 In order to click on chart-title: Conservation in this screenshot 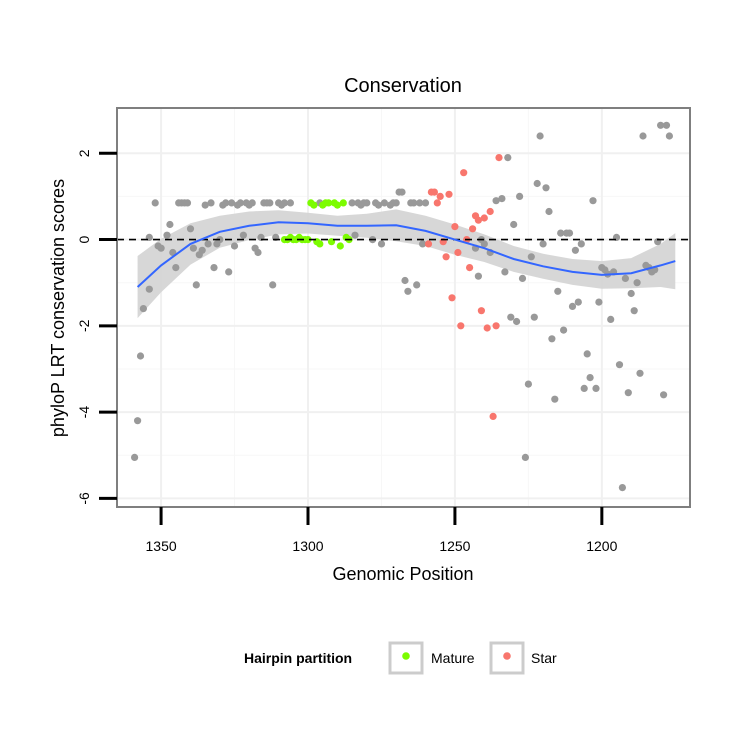, I will do `click(403, 86)`.